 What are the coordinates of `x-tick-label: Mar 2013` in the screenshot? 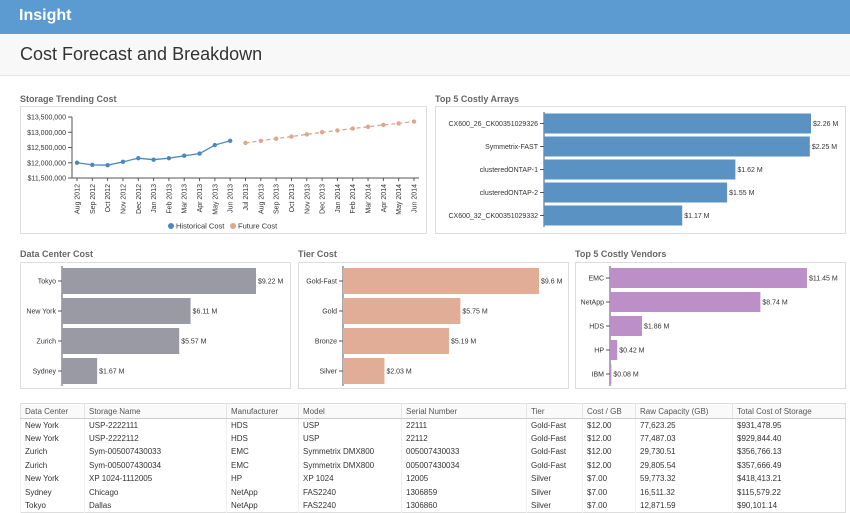 It's located at (185, 199).